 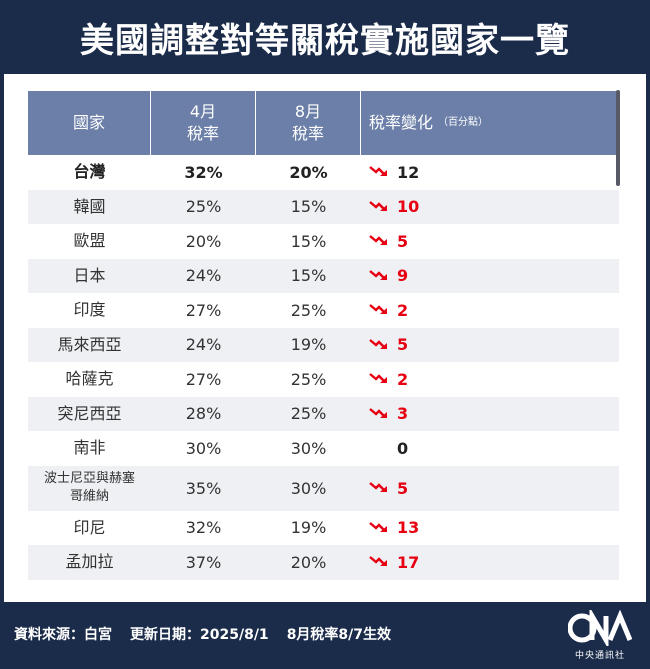 What do you see at coordinates (89, 379) in the screenshot?
I see `country-cell: 哈薩克` at bounding box center [89, 379].